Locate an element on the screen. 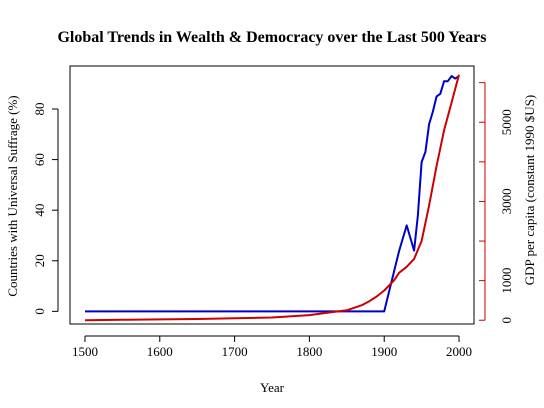 This screenshot has height=408, width=544. x-tick-label: 1900 is located at coordinates (384, 351).